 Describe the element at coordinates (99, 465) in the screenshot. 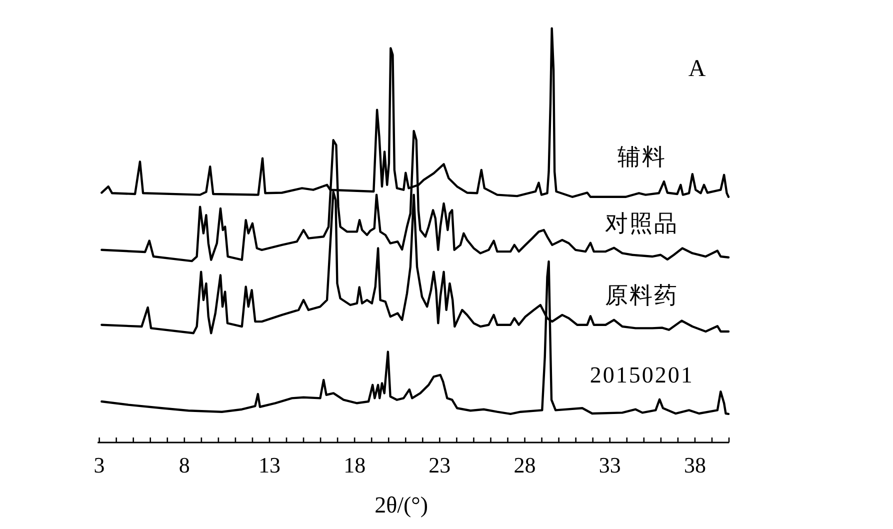

I see `x-tick-label: 3` at that location.